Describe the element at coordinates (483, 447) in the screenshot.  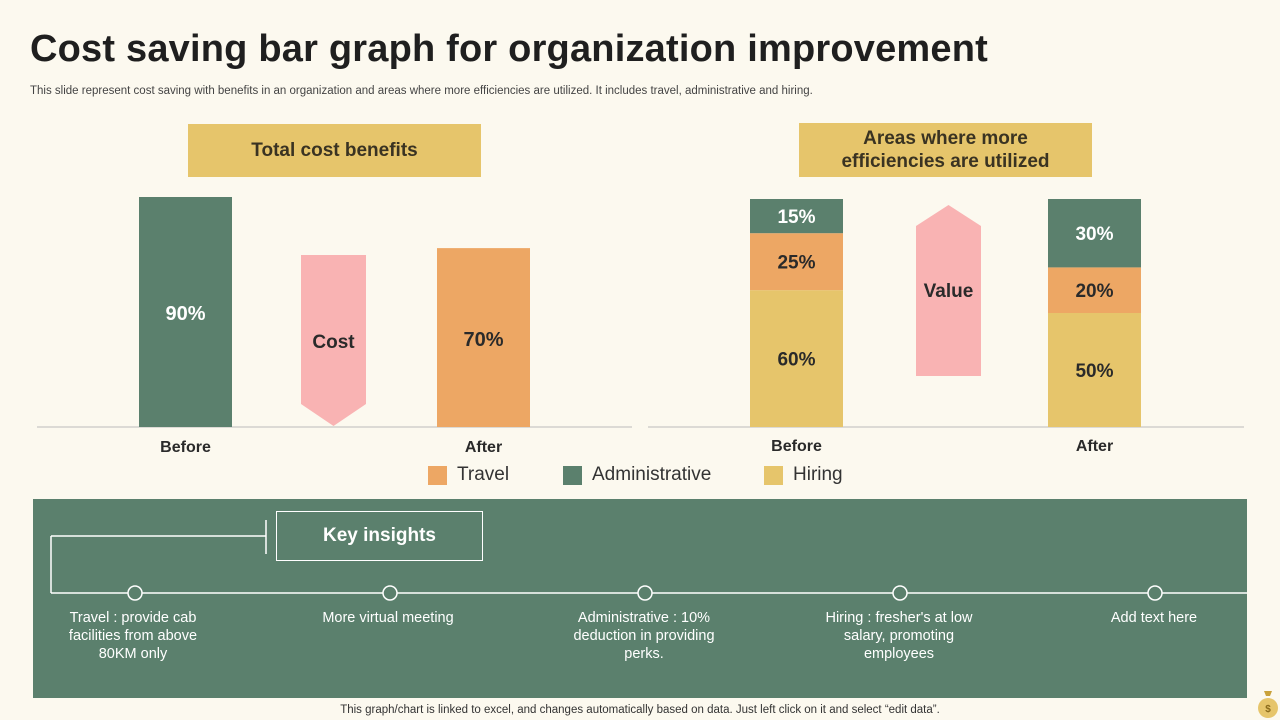
I see `x-tick-after: After` at that location.